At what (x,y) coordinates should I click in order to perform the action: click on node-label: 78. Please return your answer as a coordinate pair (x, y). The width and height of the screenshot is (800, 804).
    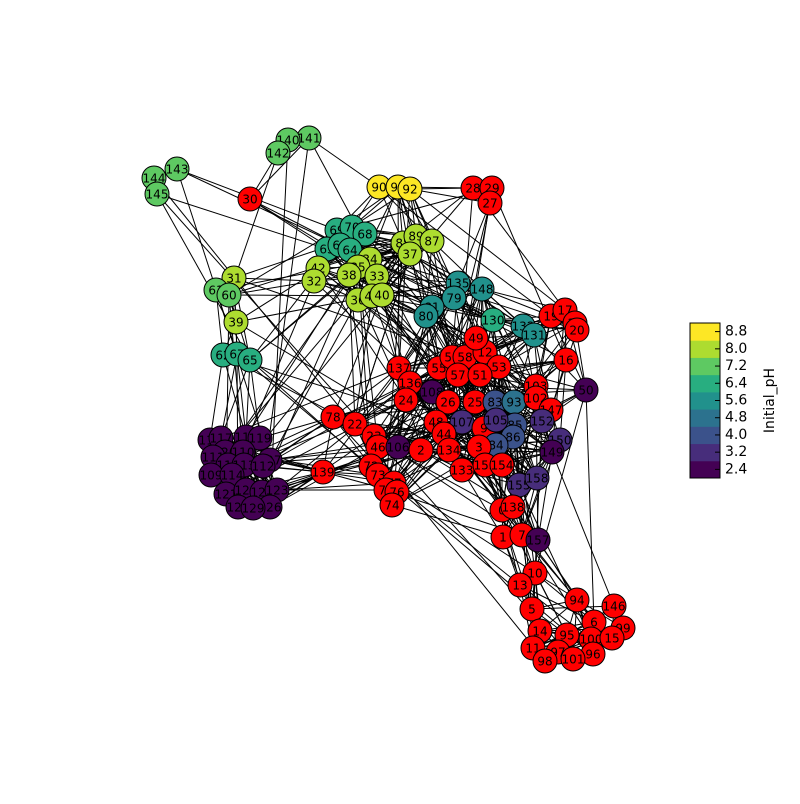
    Looking at the image, I should click on (332, 418).